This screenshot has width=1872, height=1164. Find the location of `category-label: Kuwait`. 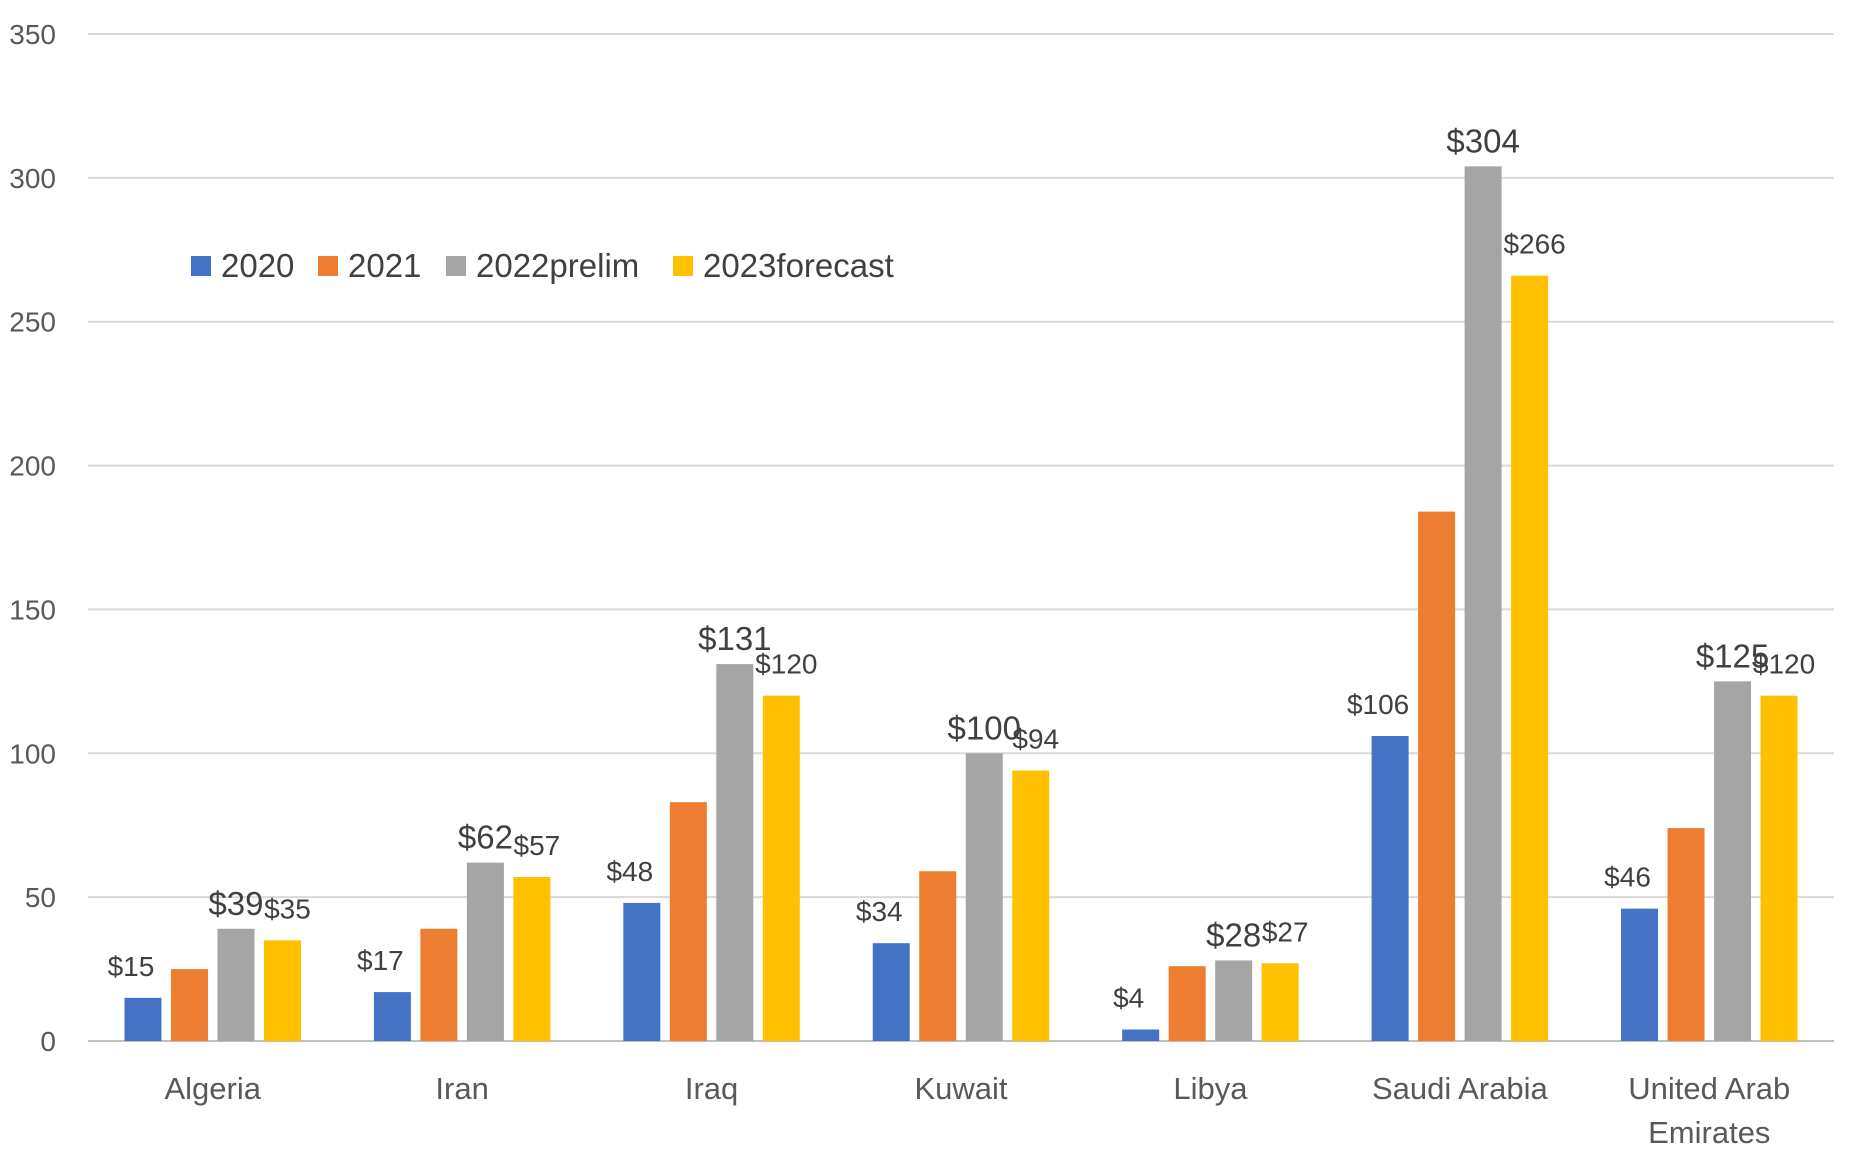

category-label: Kuwait is located at coordinates (960, 1088).